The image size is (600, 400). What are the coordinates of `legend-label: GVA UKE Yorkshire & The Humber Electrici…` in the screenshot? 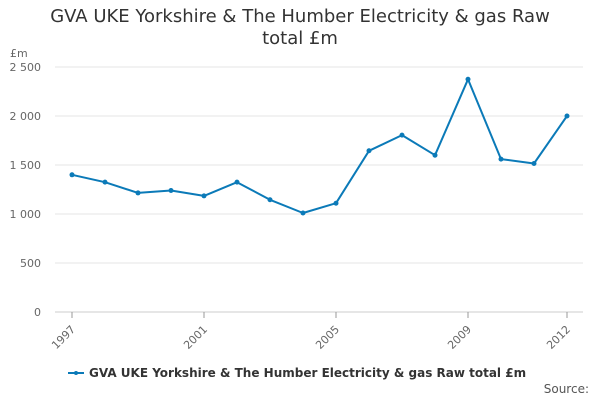 It's located at (308, 373).